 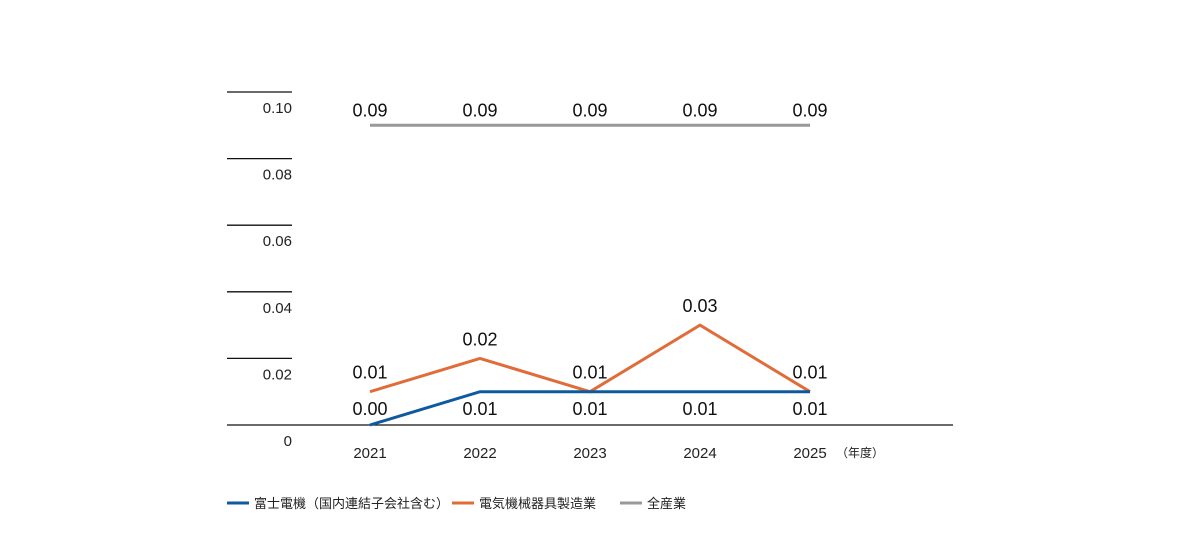 I want to click on data-label: 0.00, so click(x=369, y=409).